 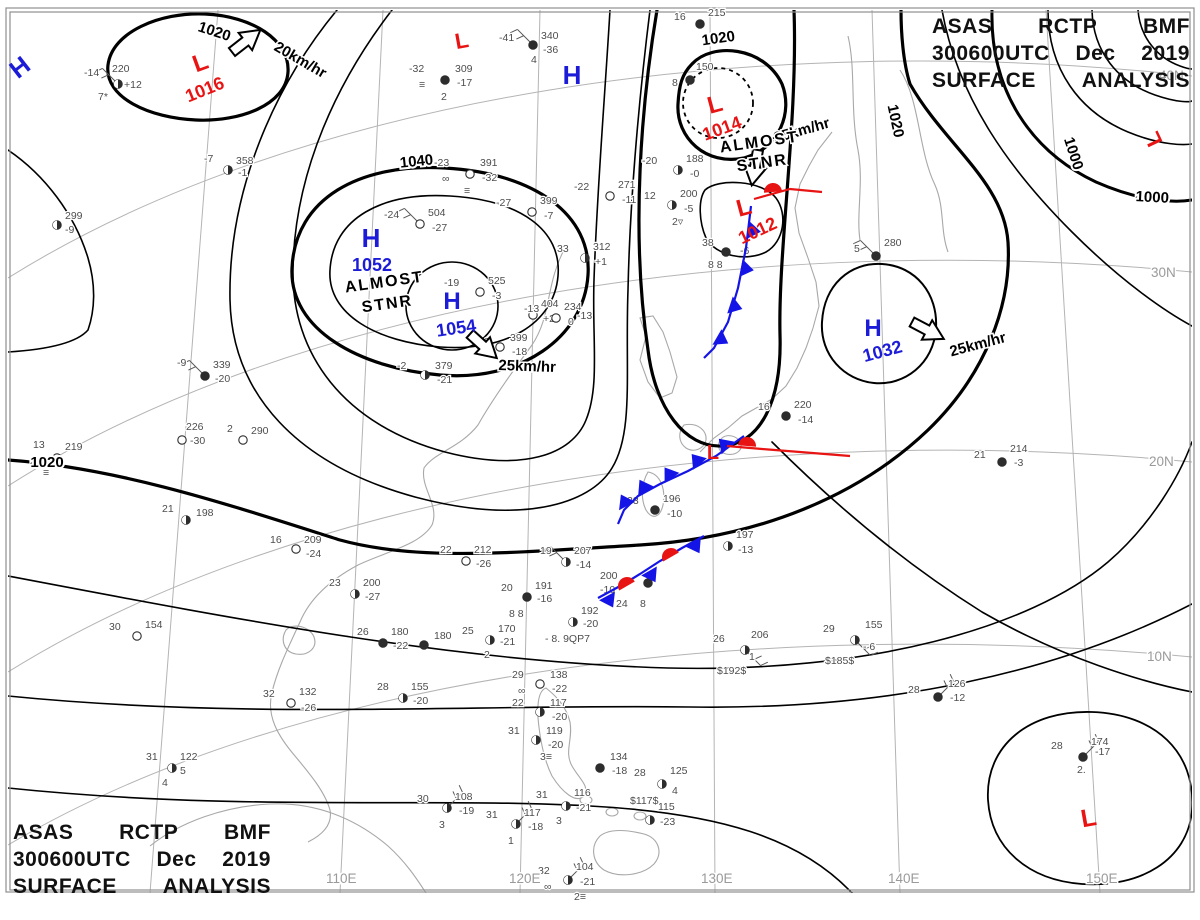 What do you see at coordinates (121, 69) in the screenshot?
I see `station-value: 220` at bounding box center [121, 69].